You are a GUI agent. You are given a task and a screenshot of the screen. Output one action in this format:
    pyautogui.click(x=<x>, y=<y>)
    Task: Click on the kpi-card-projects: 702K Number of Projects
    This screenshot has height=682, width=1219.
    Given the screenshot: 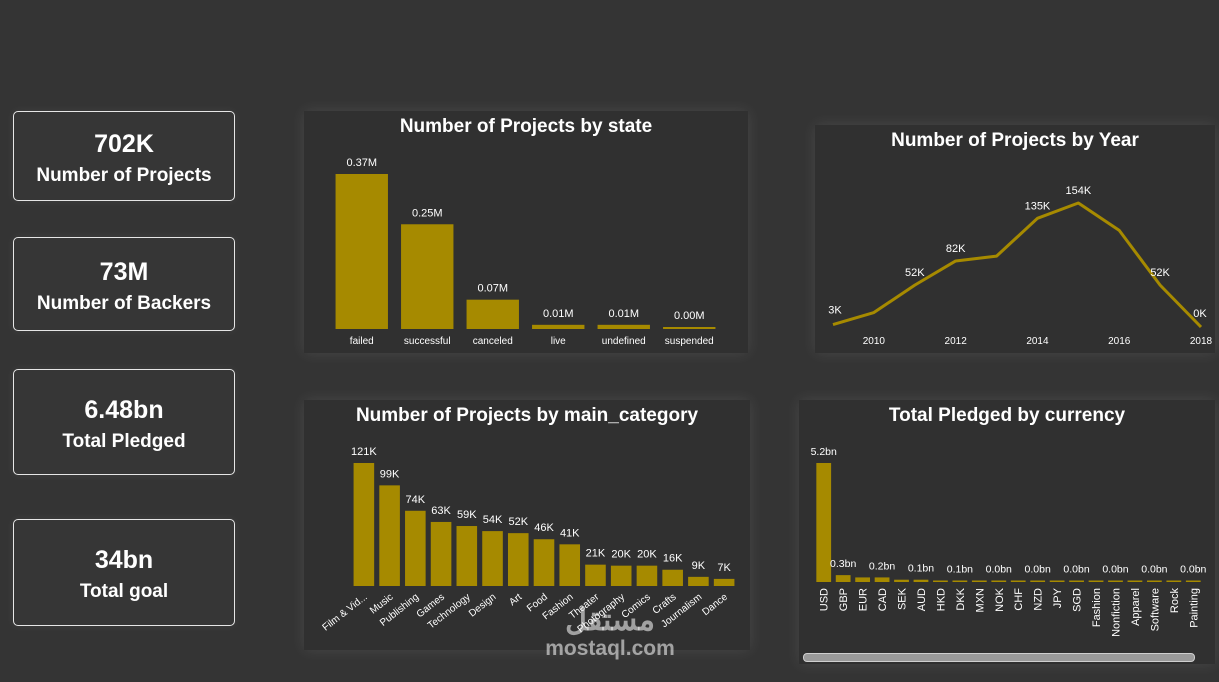 What is the action you would take?
    pyautogui.click(x=124, y=156)
    